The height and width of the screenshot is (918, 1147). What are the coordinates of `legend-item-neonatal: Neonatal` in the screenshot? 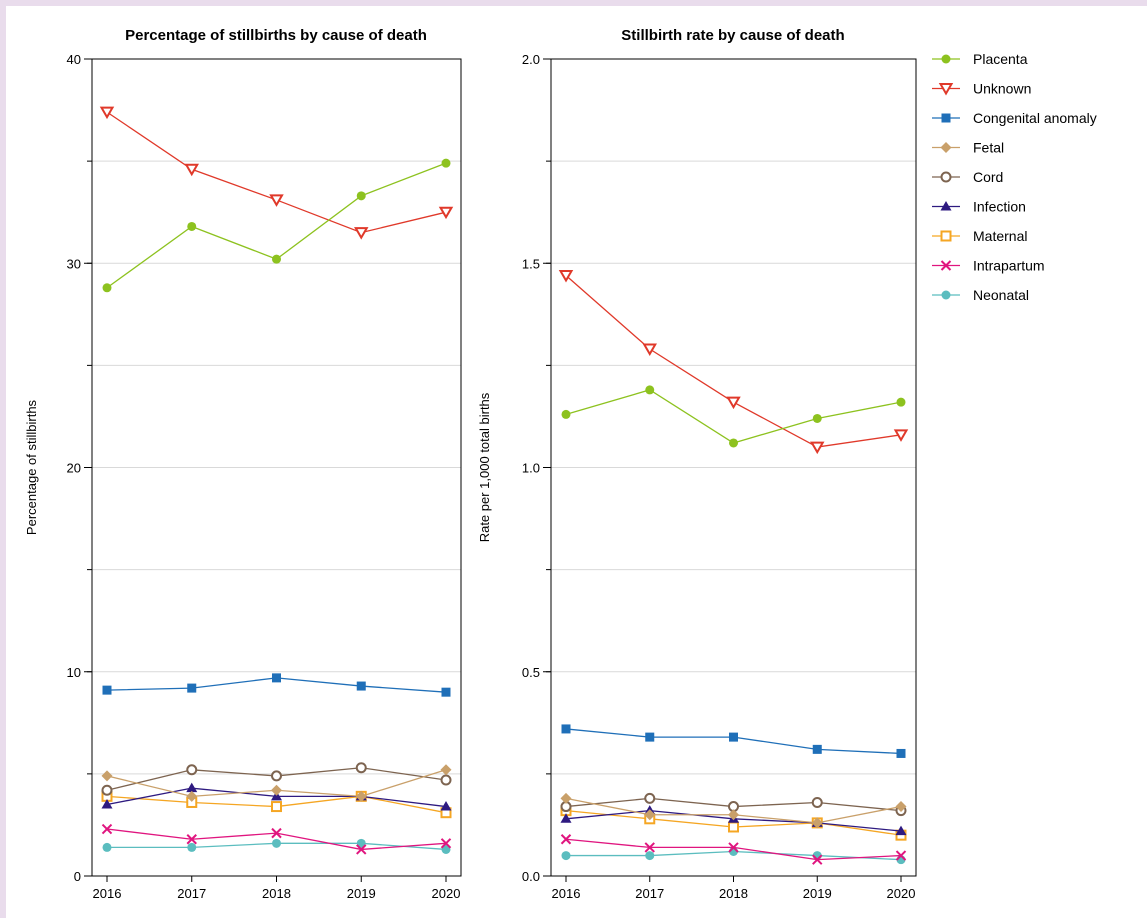 It's located at (980, 295).